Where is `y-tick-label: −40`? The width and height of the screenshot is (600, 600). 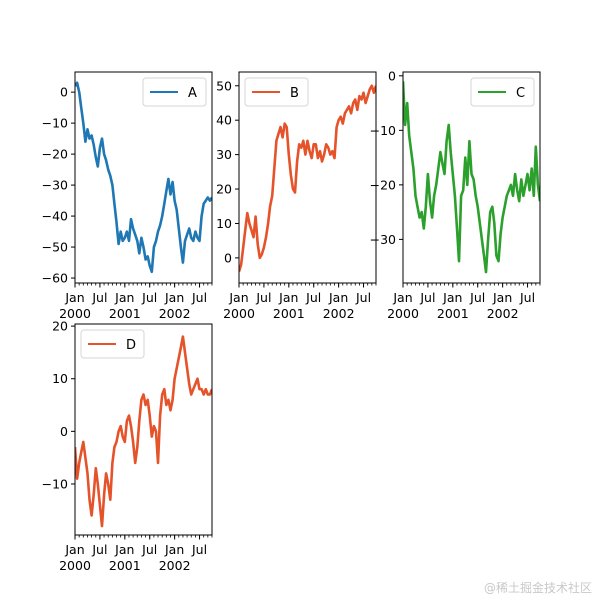
y-tick-label: −40 is located at coordinates (55, 216).